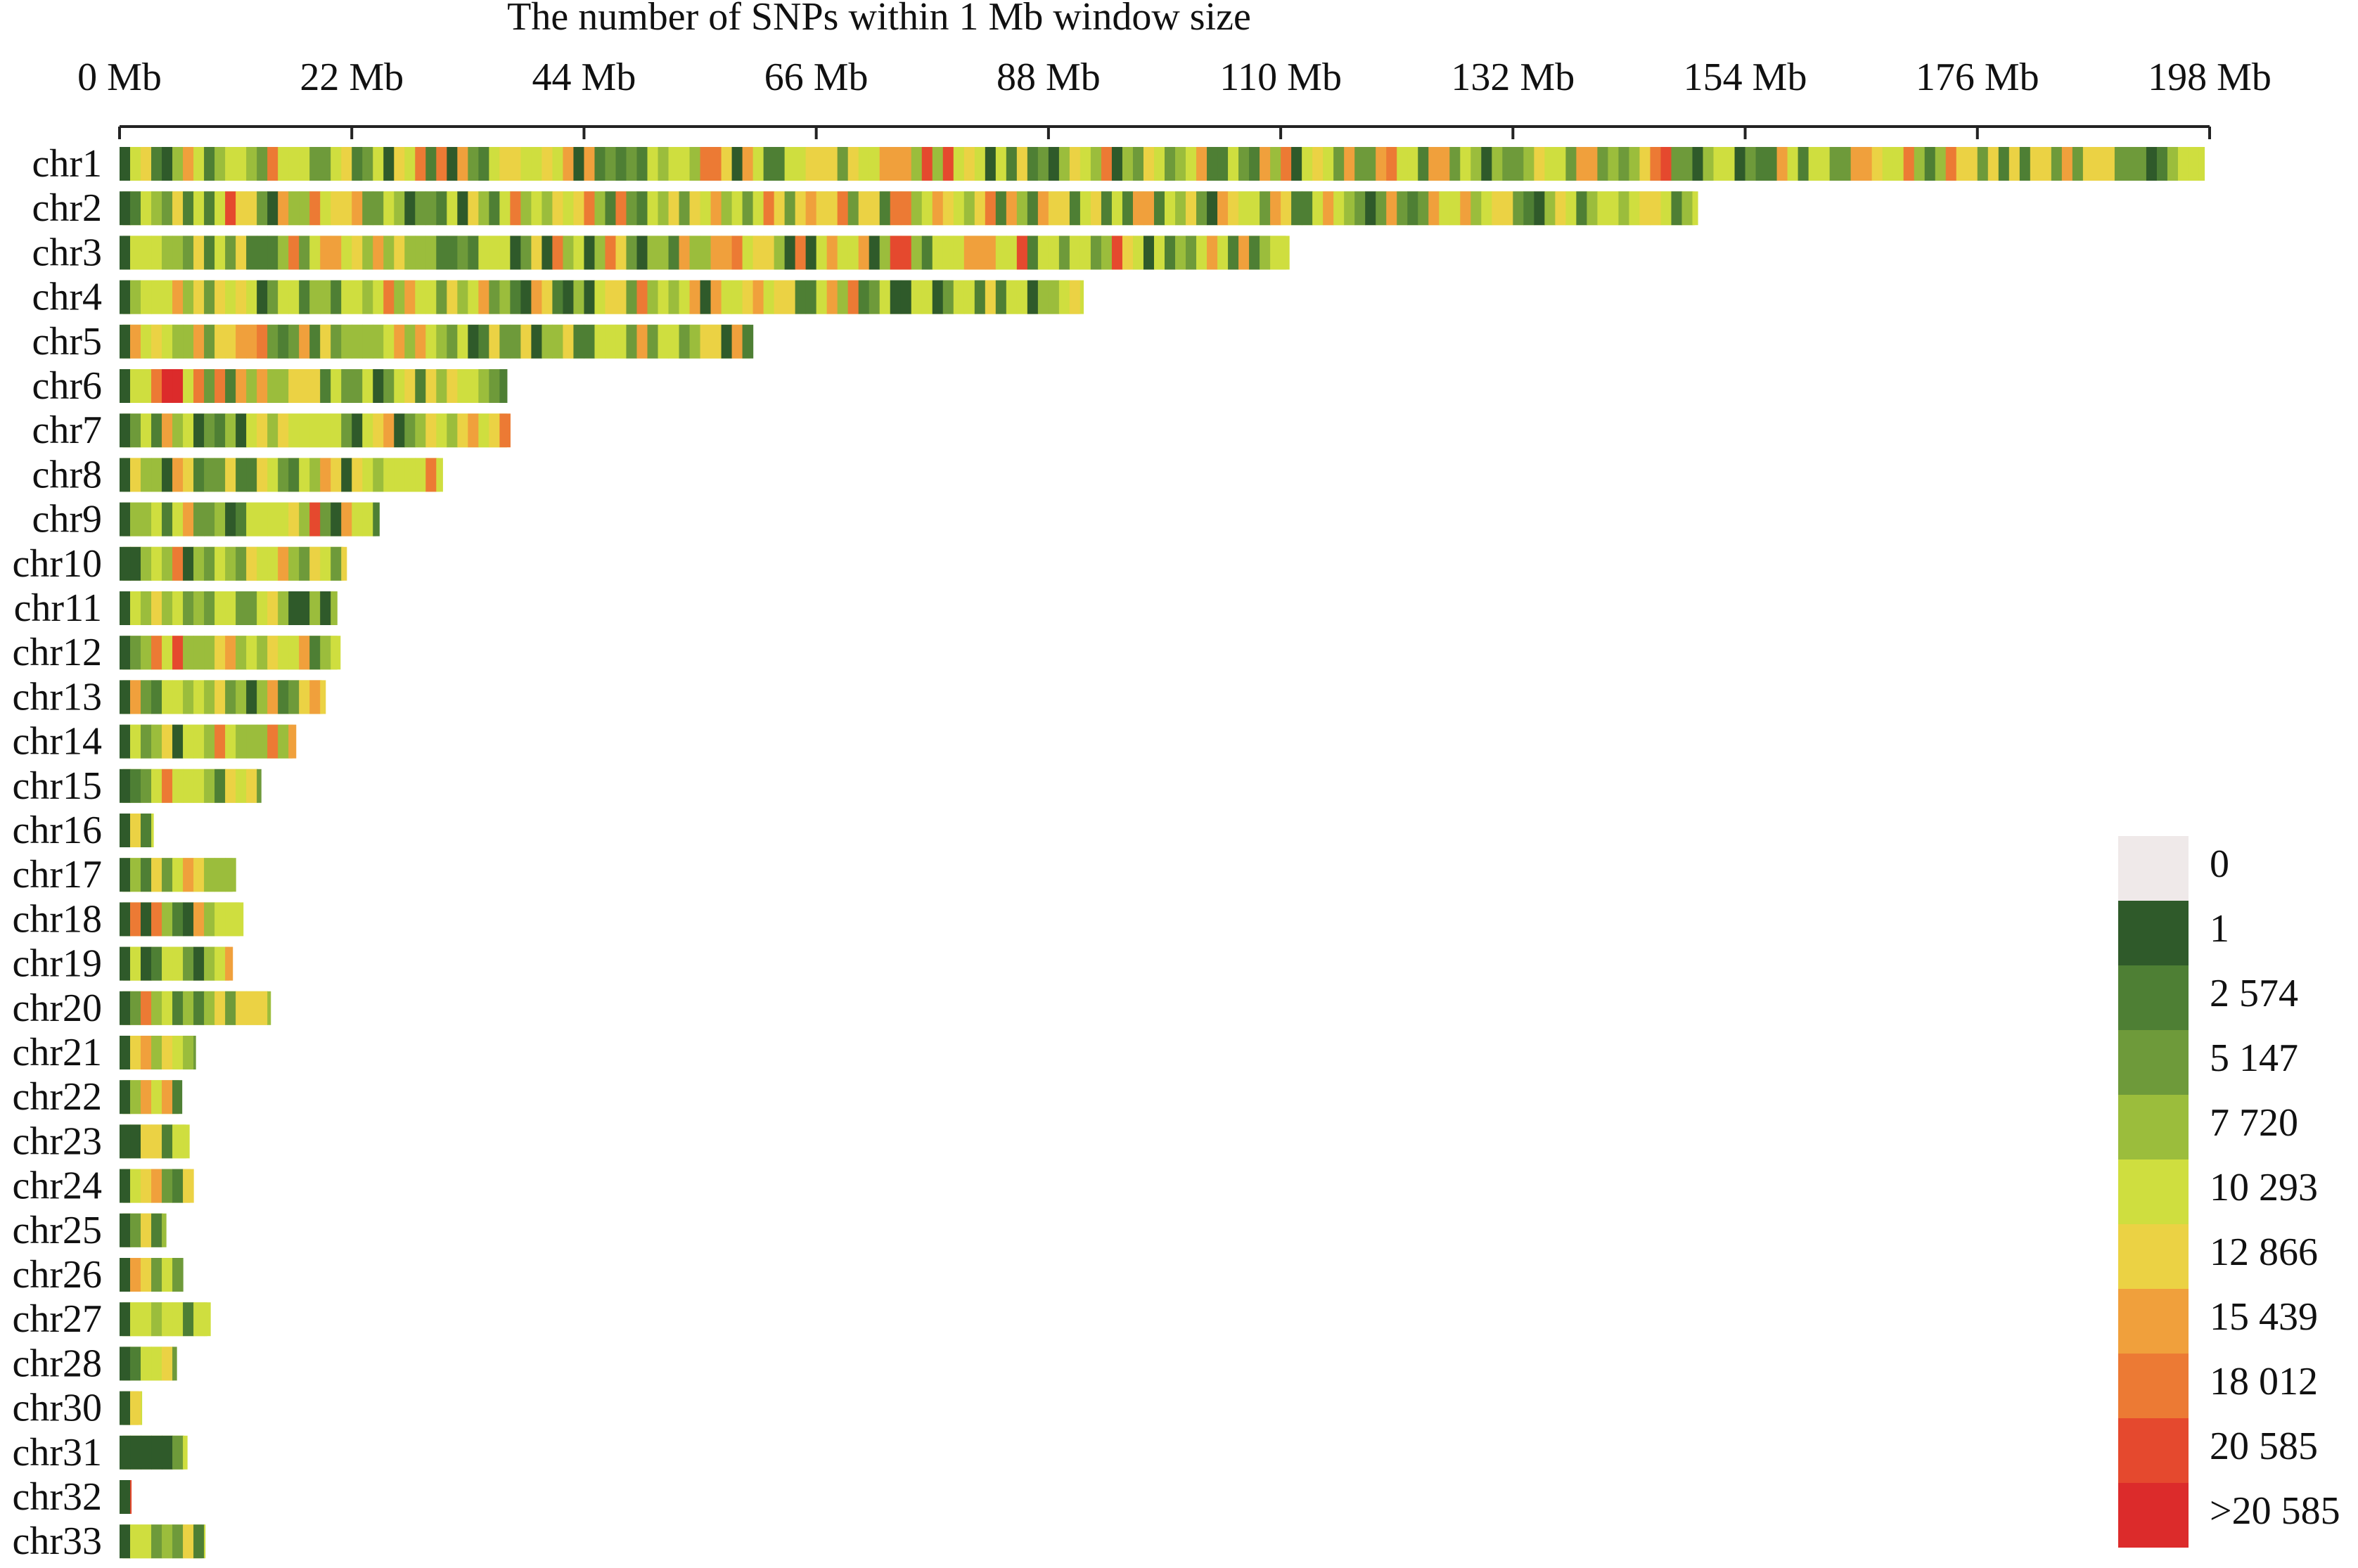 The height and width of the screenshot is (1568, 2358). I want to click on chromosome-label-chr19: chr19, so click(57, 964).